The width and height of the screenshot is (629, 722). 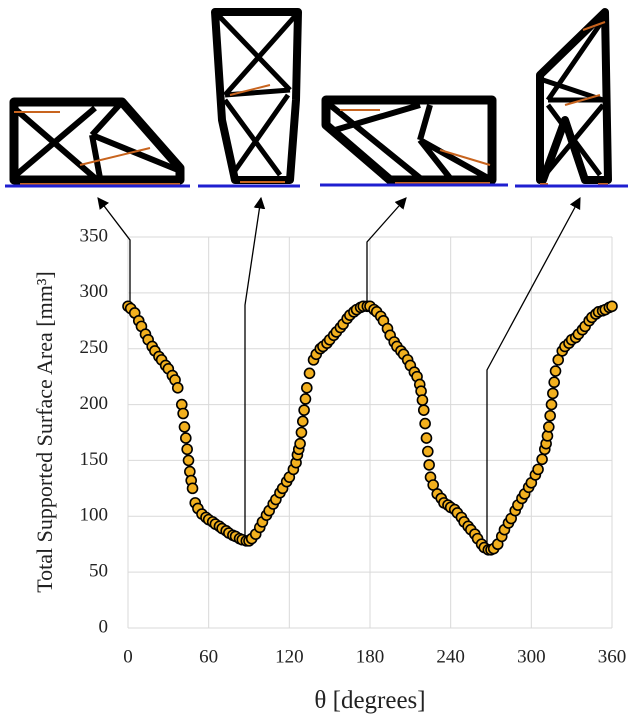 I want to click on x-tick-label: 120, so click(x=289, y=656).